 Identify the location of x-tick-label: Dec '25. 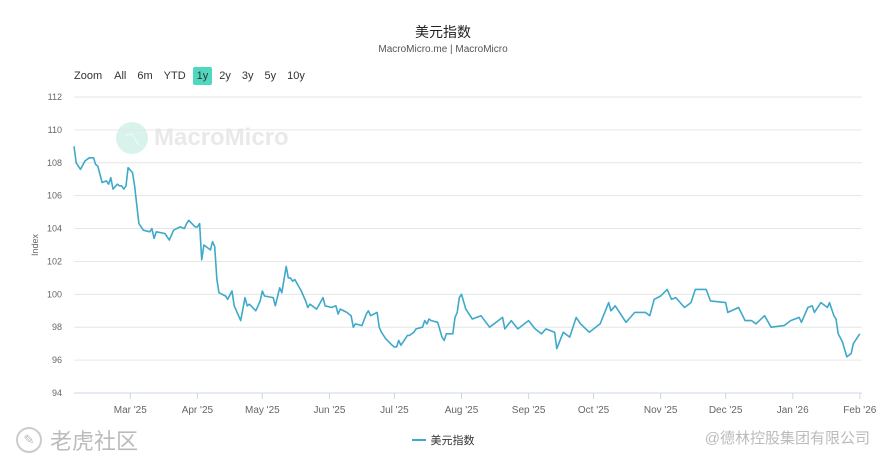
(726, 410).